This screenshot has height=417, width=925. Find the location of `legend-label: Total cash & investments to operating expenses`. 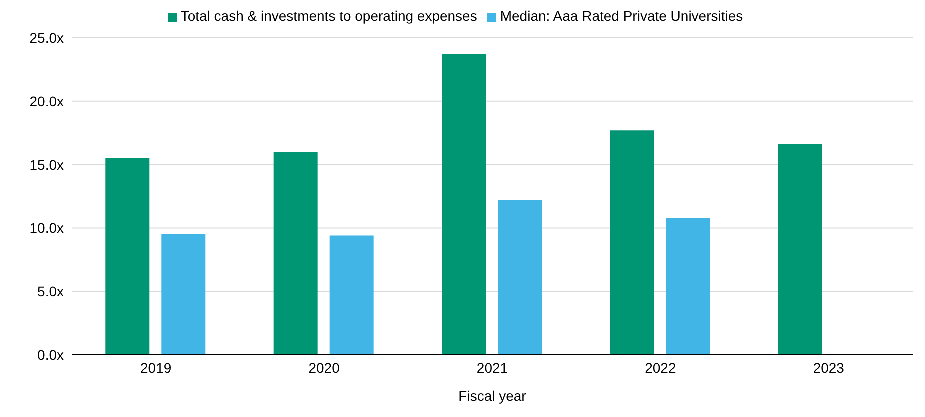

legend-label: Total cash & investments to operating expenses is located at coordinates (329, 16).